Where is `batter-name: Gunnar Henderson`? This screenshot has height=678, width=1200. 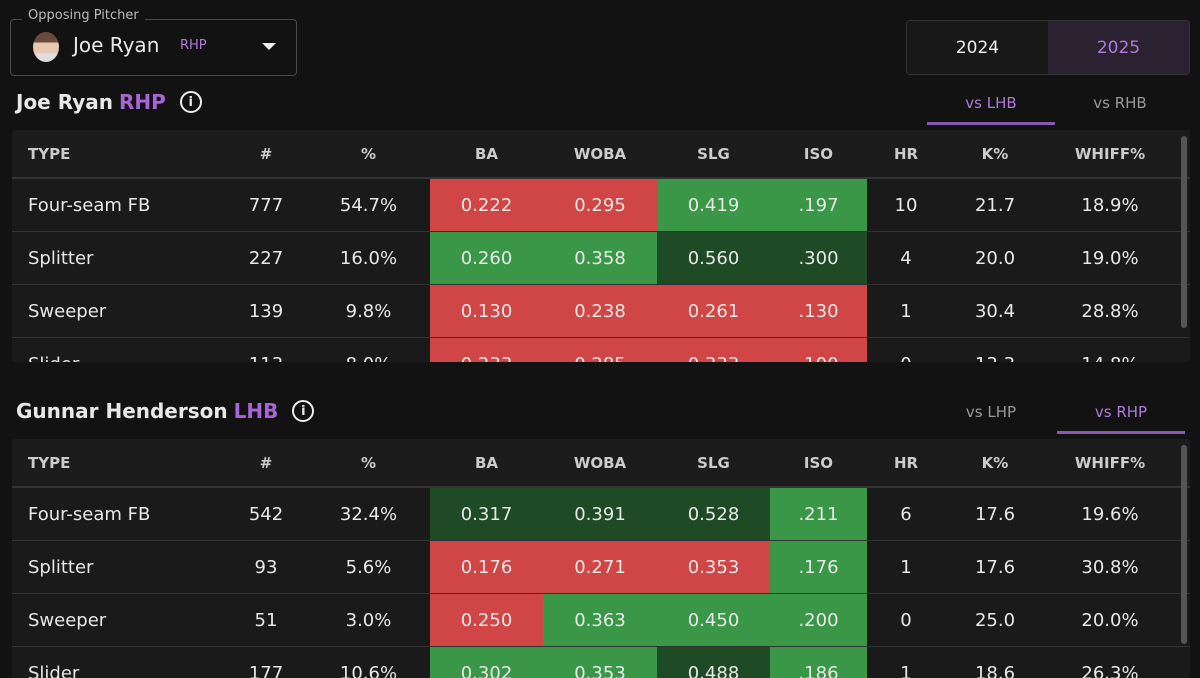 batter-name: Gunnar Henderson is located at coordinates (122, 411).